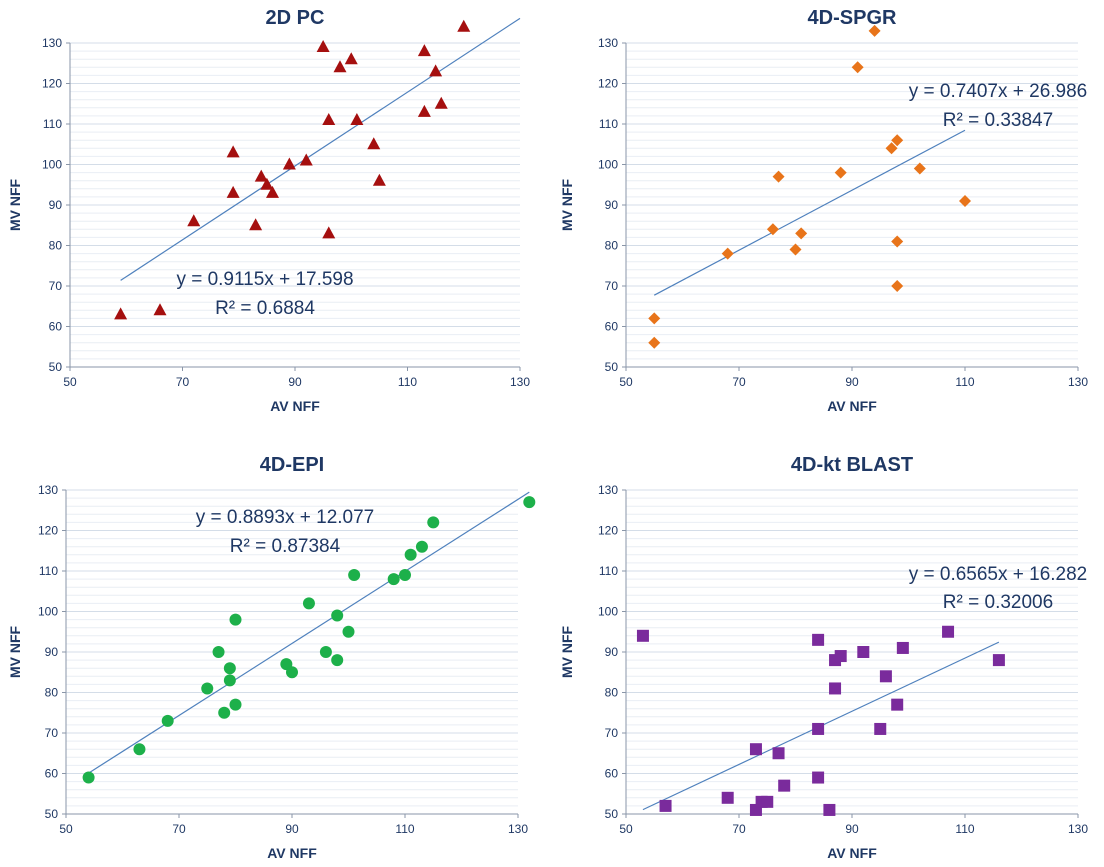  Describe the element at coordinates (265, 308) in the screenshot. I see `r-squared-label: R² = 0.6884` at that location.